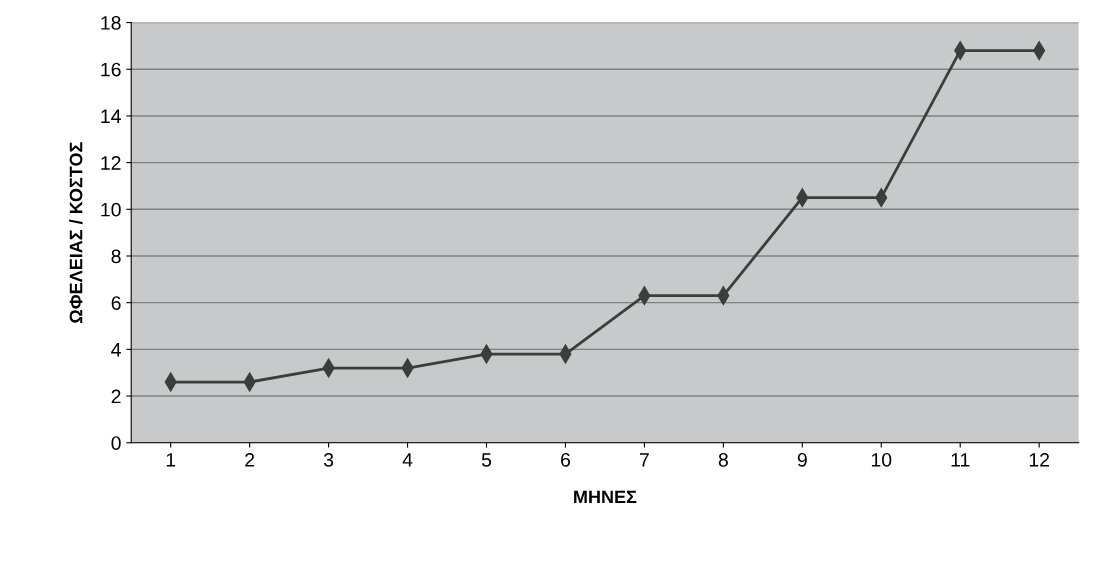 The image size is (1112, 564). Describe the element at coordinates (116, 256) in the screenshot. I see `y-tick-label: 8` at that location.